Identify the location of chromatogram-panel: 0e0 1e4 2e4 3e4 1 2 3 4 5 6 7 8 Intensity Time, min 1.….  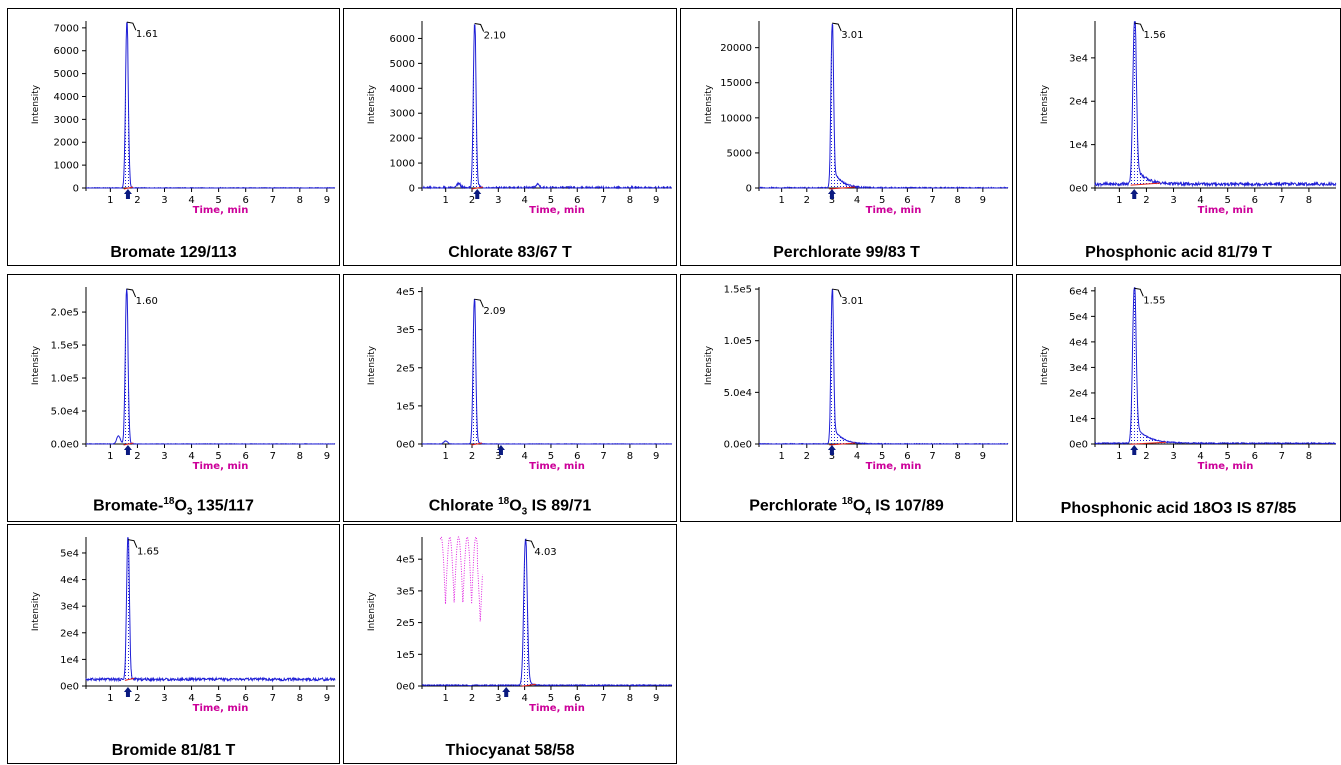
(1178, 137).